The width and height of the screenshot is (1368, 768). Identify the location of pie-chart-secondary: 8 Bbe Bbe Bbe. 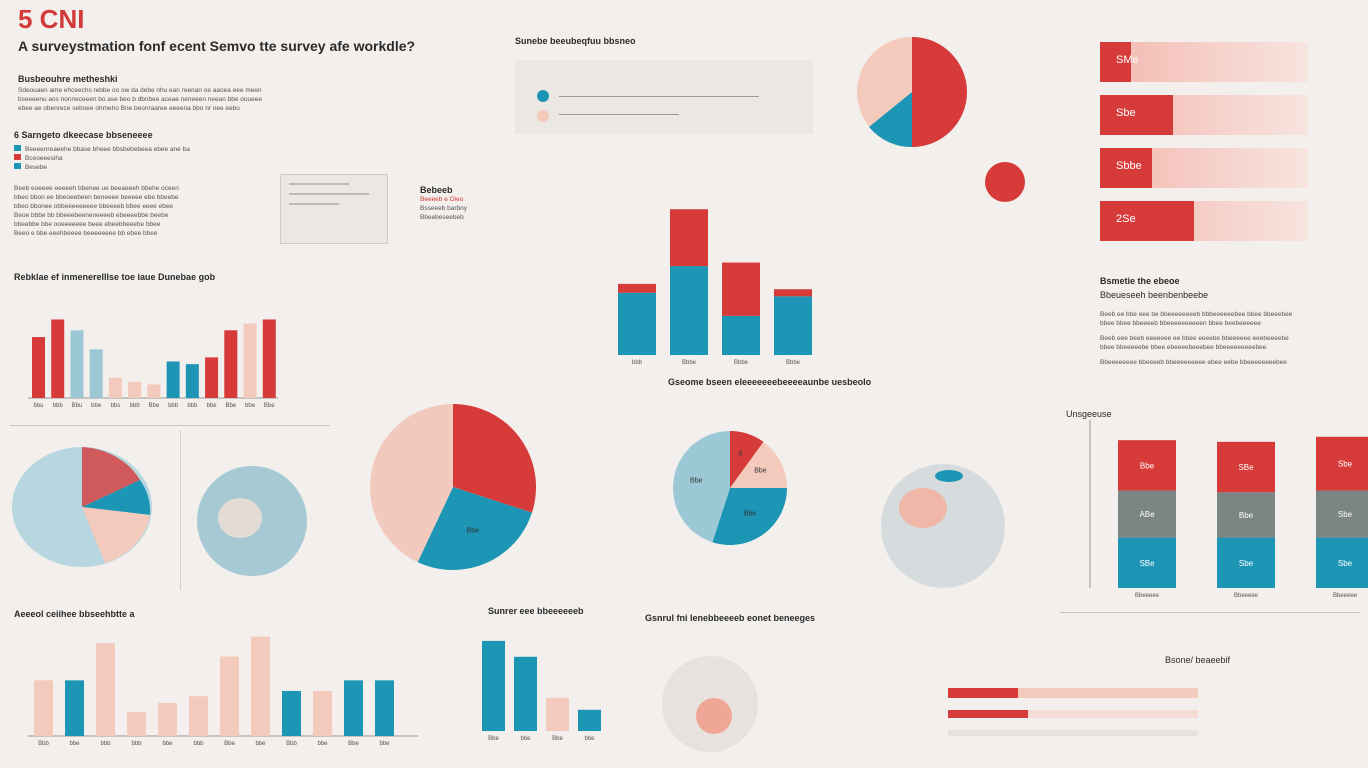
(730, 488).